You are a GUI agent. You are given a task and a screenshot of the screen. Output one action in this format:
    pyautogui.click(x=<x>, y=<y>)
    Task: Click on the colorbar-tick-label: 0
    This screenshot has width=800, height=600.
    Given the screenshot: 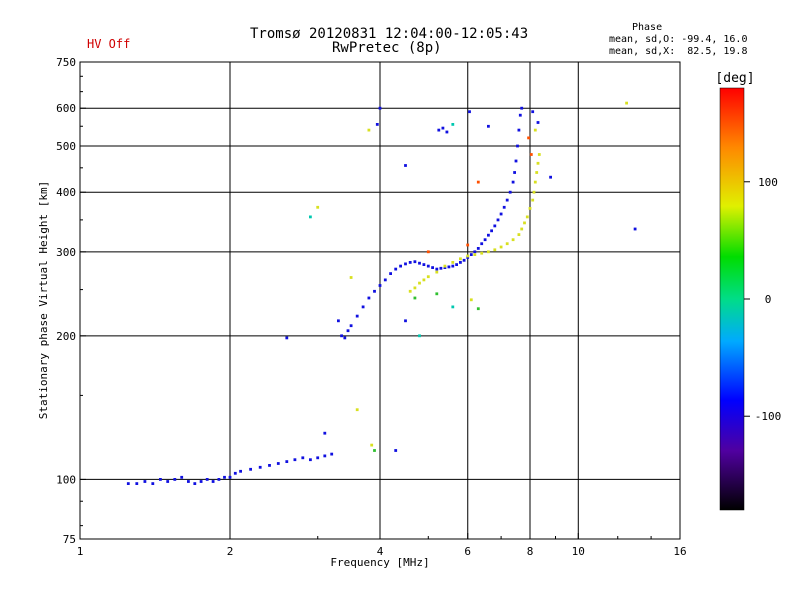 What is the action you would take?
    pyautogui.click(x=768, y=299)
    